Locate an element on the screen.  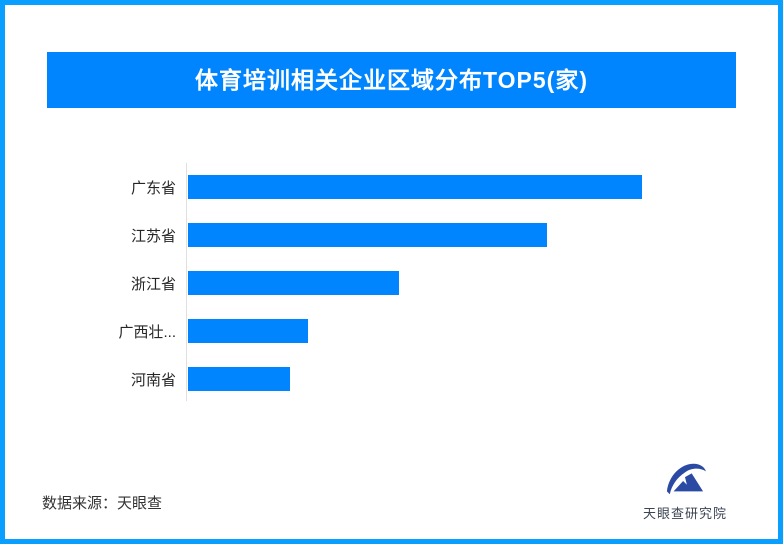
brand-logo: 天眼查研究院 is located at coordinates (685, 491).